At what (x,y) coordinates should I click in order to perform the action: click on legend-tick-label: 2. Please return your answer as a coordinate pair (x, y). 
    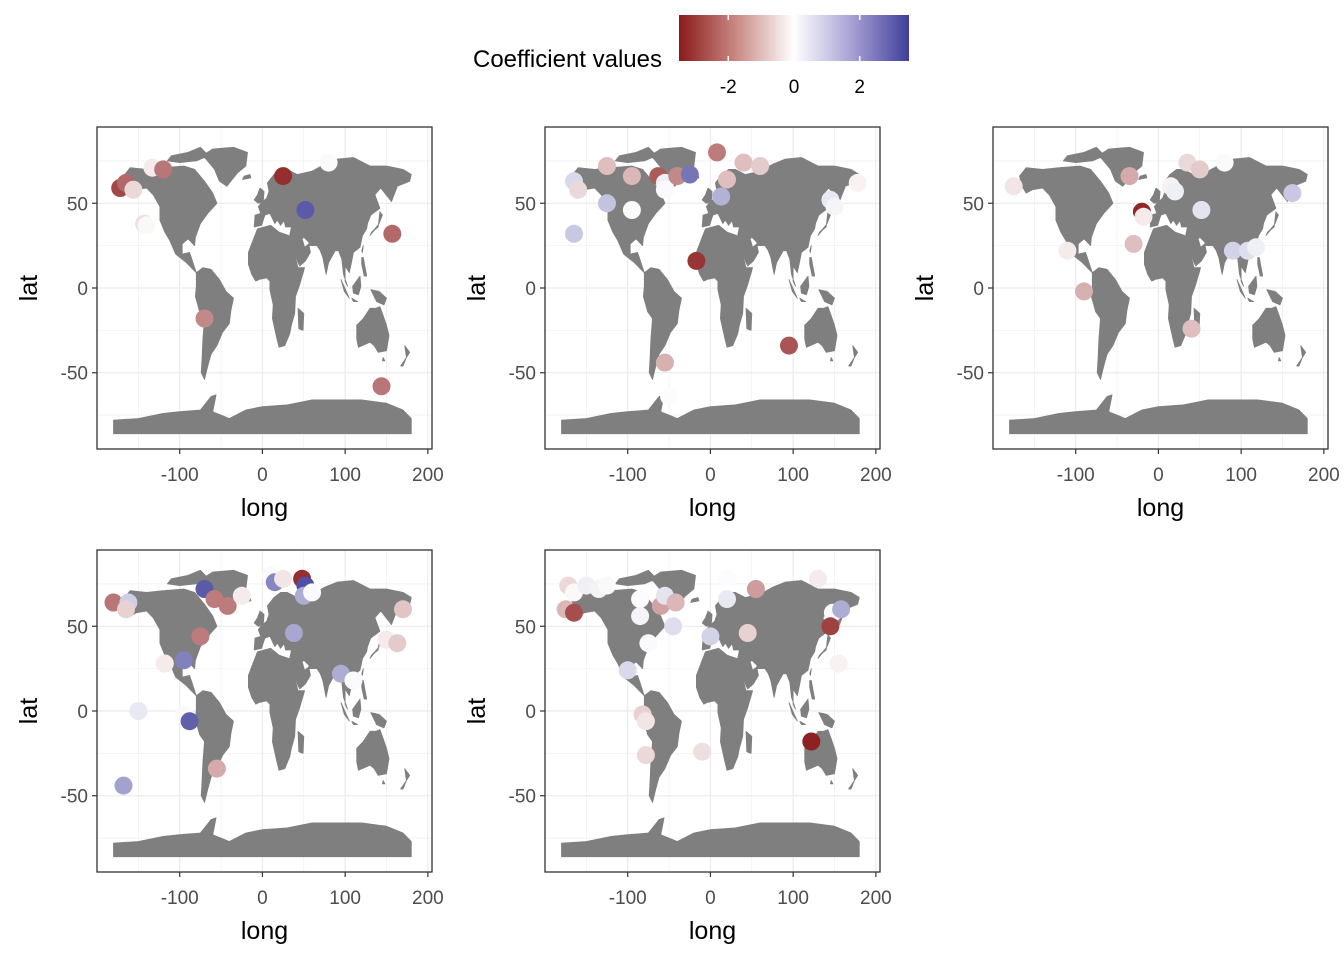
    Looking at the image, I should click on (859, 87).